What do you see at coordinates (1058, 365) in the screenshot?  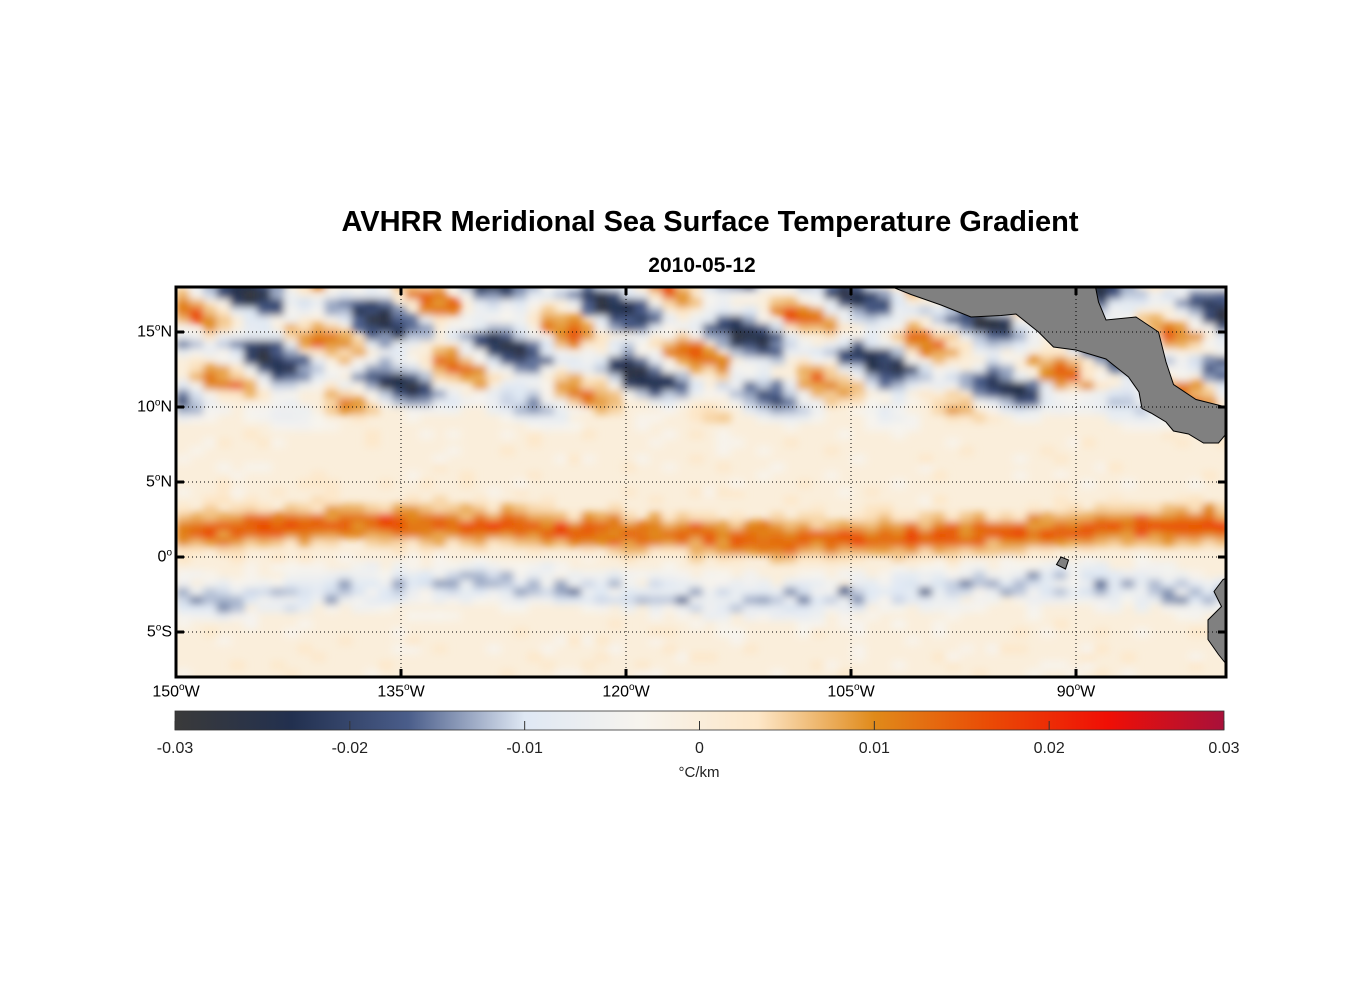 I see `central-america` at bounding box center [1058, 365].